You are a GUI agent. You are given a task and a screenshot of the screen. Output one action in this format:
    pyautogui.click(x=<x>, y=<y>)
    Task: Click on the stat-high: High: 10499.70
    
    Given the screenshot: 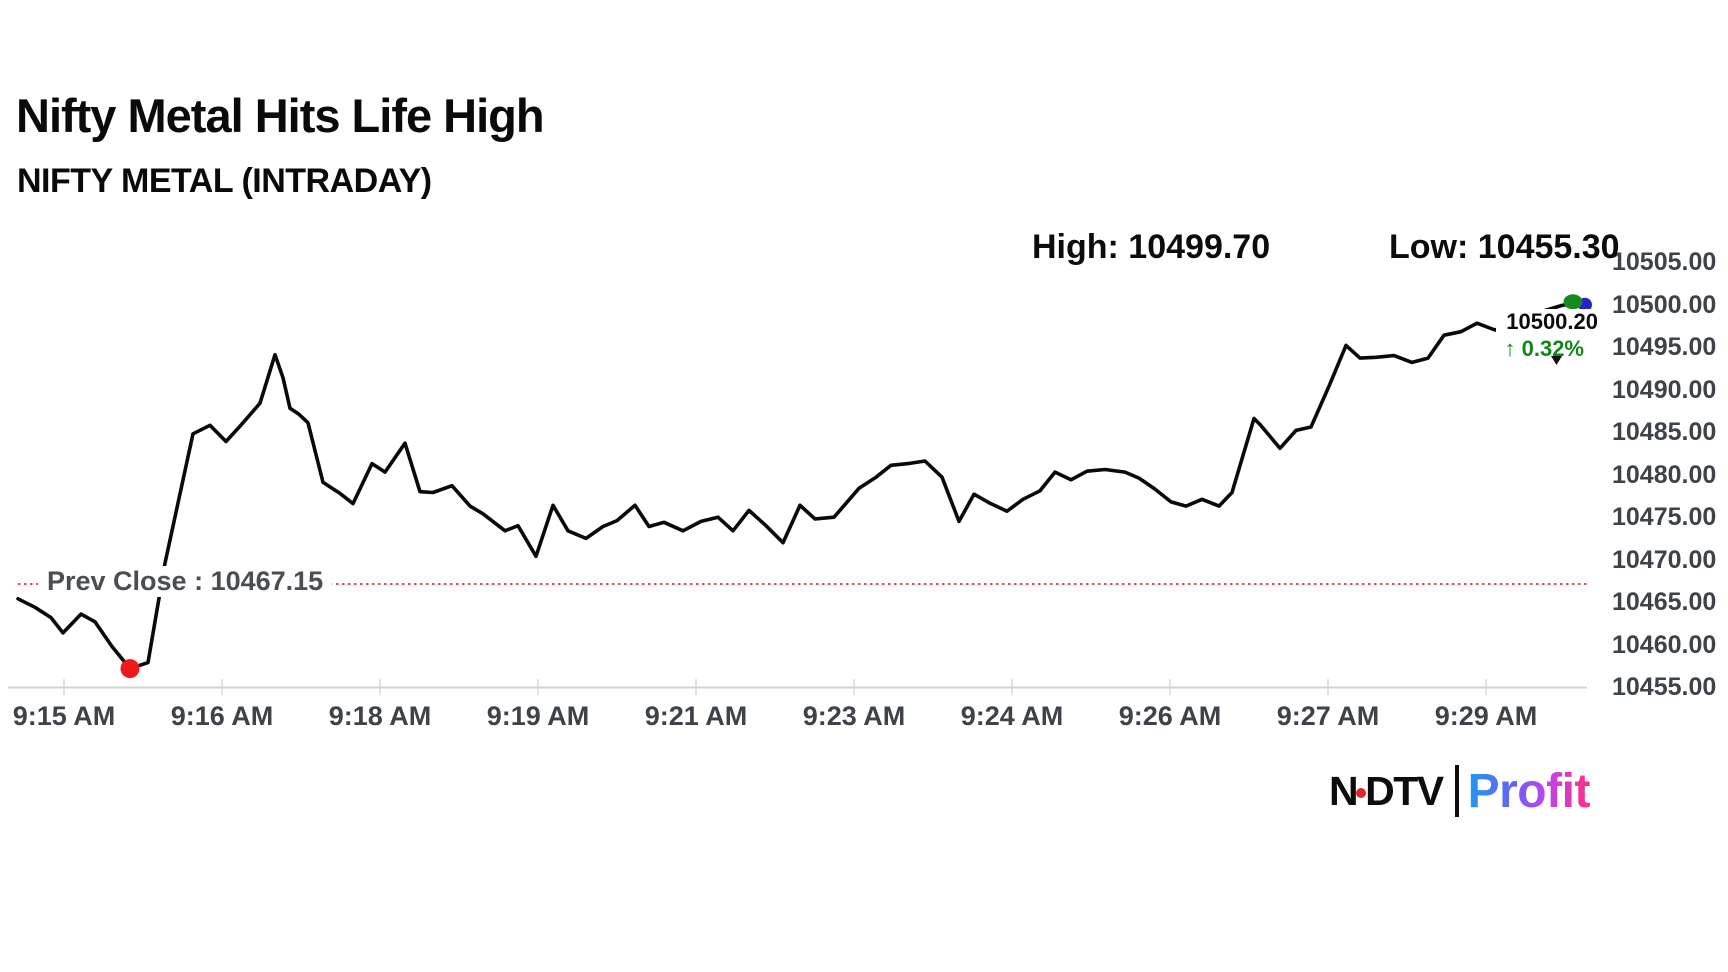 What is the action you would take?
    pyautogui.click(x=1151, y=247)
    